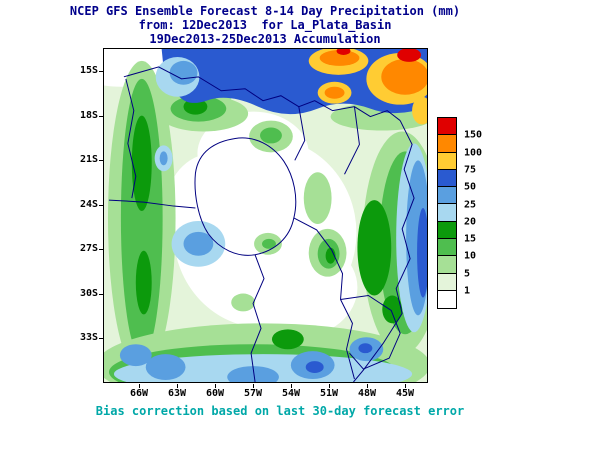 The width and height of the screenshot is (600, 450). What do you see at coordinates (177, 393) in the screenshot?
I see `lon-tick-label: 63W` at bounding box center [177, 393].